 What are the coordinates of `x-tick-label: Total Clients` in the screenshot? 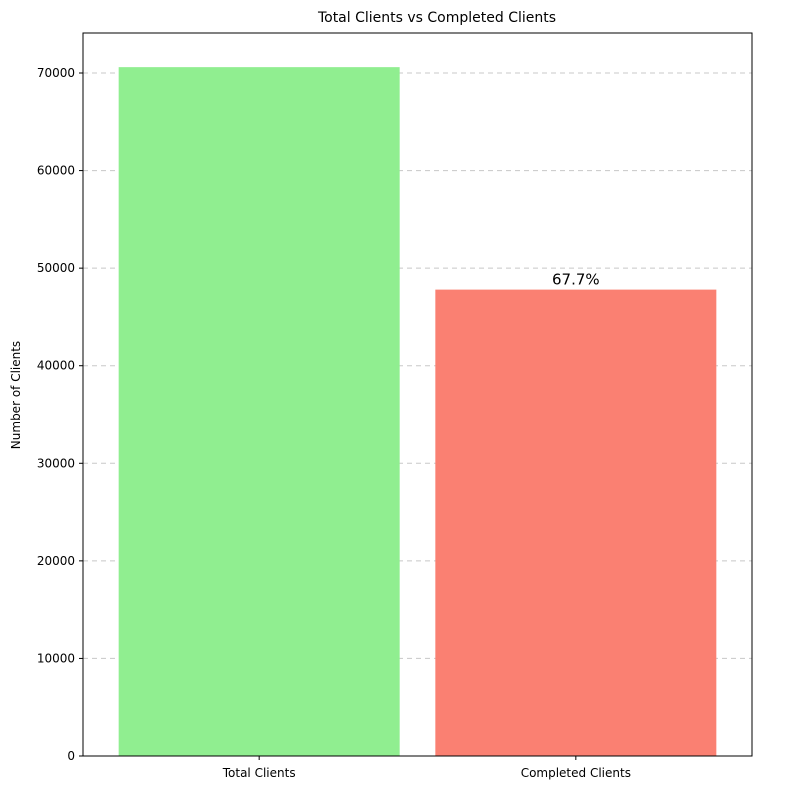 It's located at (259, 773).